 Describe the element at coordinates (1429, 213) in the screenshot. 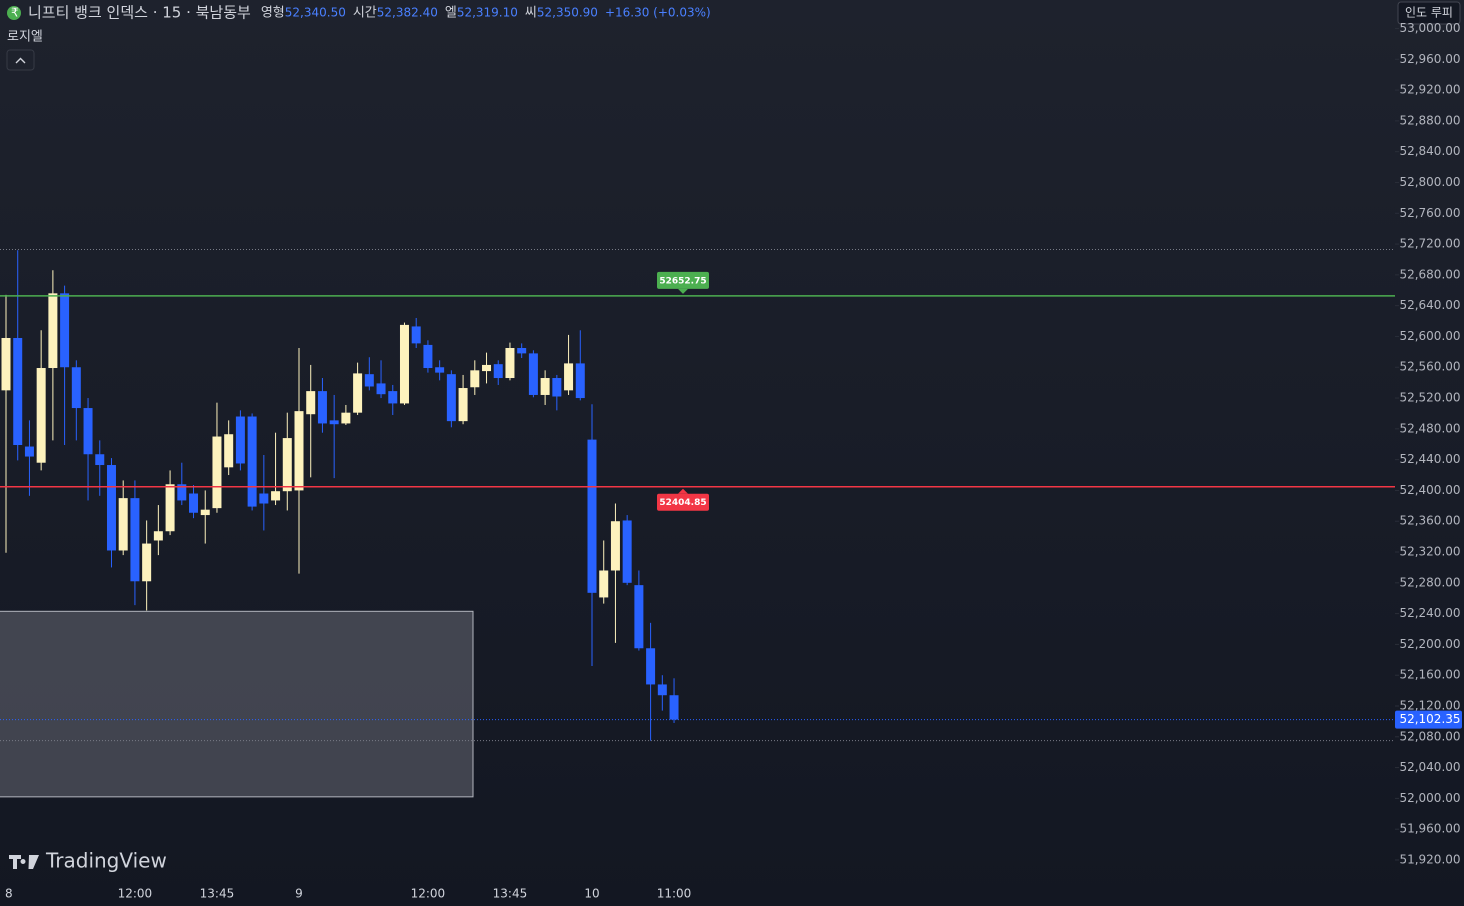

I see `y-tick-label: 52,760.00` at that location.